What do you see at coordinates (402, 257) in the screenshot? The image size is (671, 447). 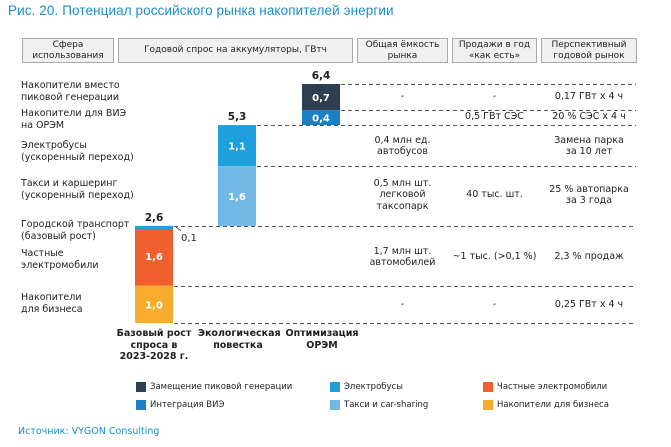 I see `cell-capacity-private-ev: 1,7 млн шт. автомобилей` at bounding box center [402, 257].